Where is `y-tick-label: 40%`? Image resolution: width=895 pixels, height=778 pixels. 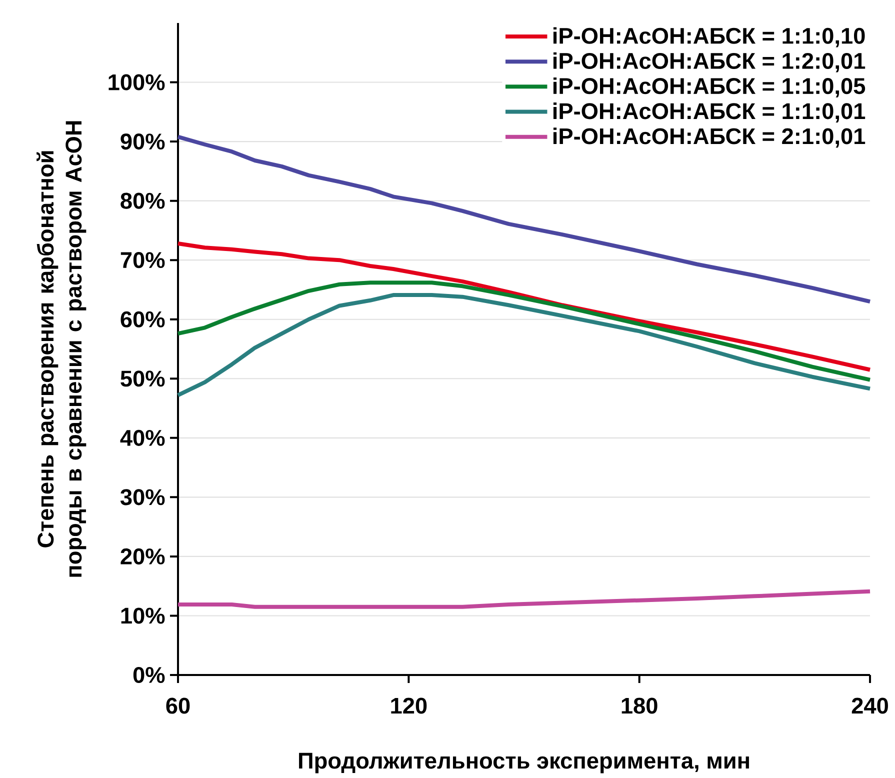 y-tick-label: 40% is located at coordinates (142, 438).